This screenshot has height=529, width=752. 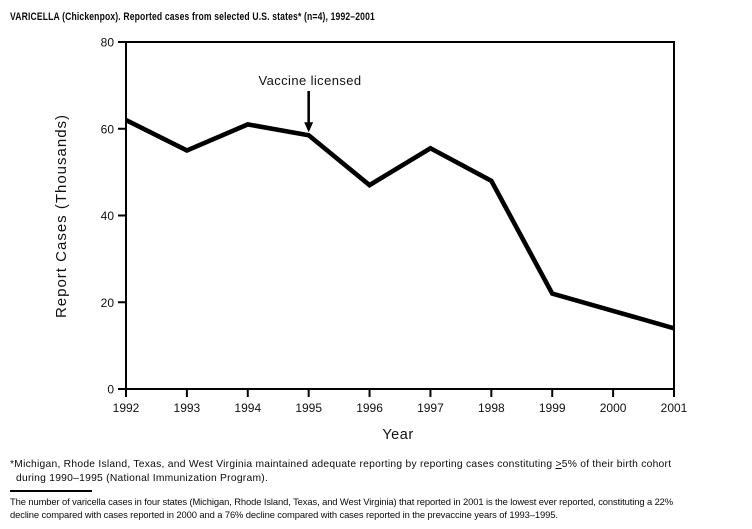 I want to click on y-tick-label: 20, so click(x=108, y=303).